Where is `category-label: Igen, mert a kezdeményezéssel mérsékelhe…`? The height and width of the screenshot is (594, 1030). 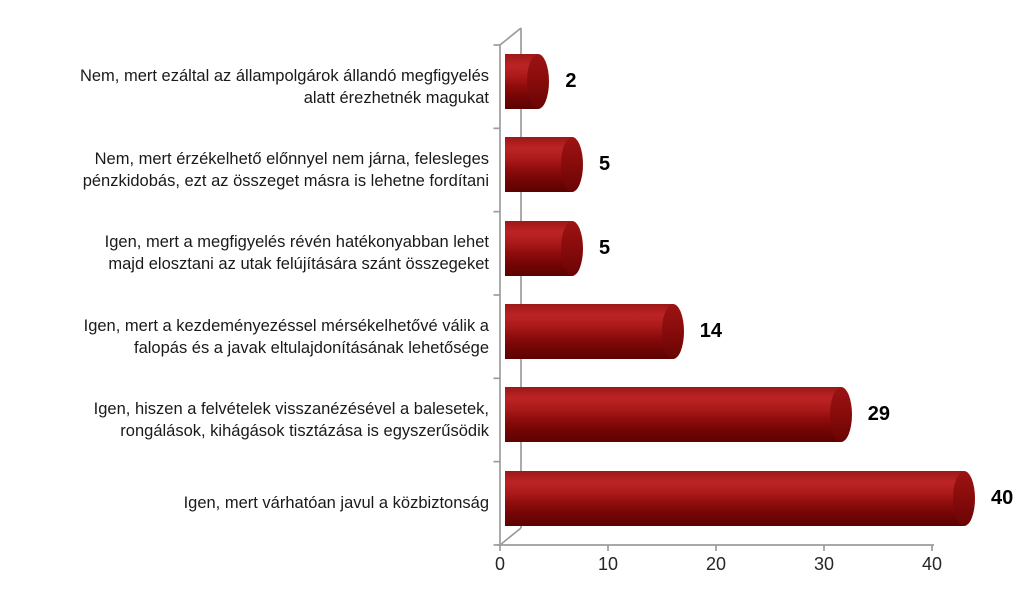
category-label: Igen, mert a kezdeményezéssel mérsékelhe… is located at coordinates (286, 336).